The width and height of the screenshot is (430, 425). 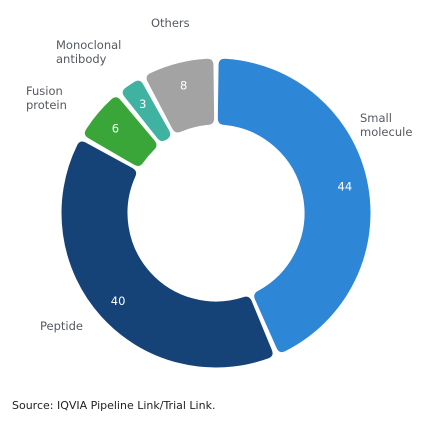 I want to click on slice-monoclonal-antibody, so click(x=146, y=111).